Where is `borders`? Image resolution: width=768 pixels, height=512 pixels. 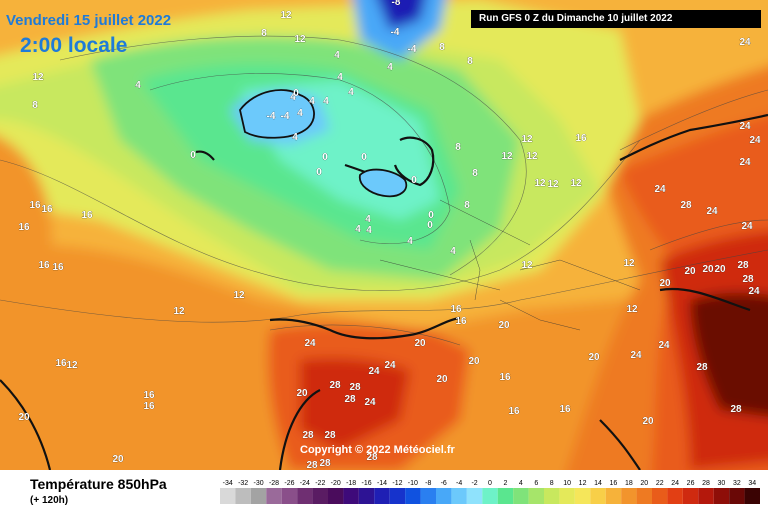
borders is located at coordinates (510, 265).